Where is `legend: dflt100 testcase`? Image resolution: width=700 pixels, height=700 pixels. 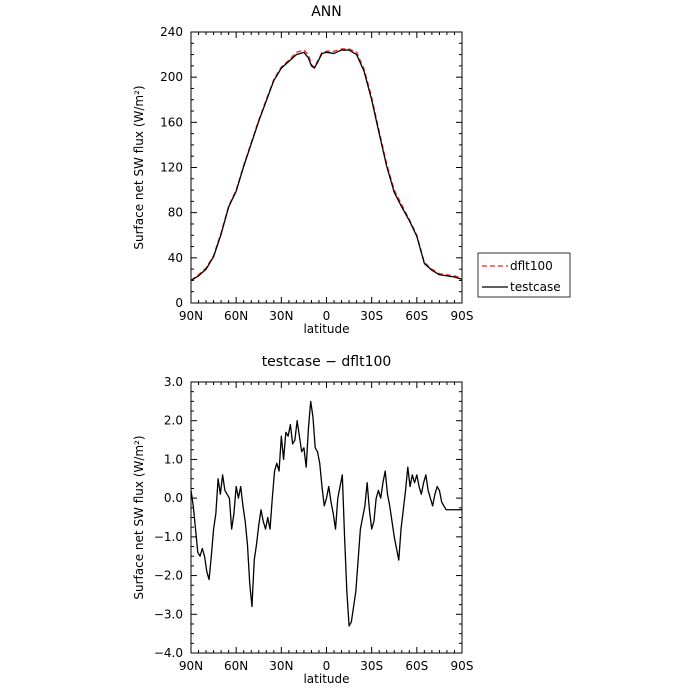
legend: dflt100 testcase is located at coordinates (524, 275).